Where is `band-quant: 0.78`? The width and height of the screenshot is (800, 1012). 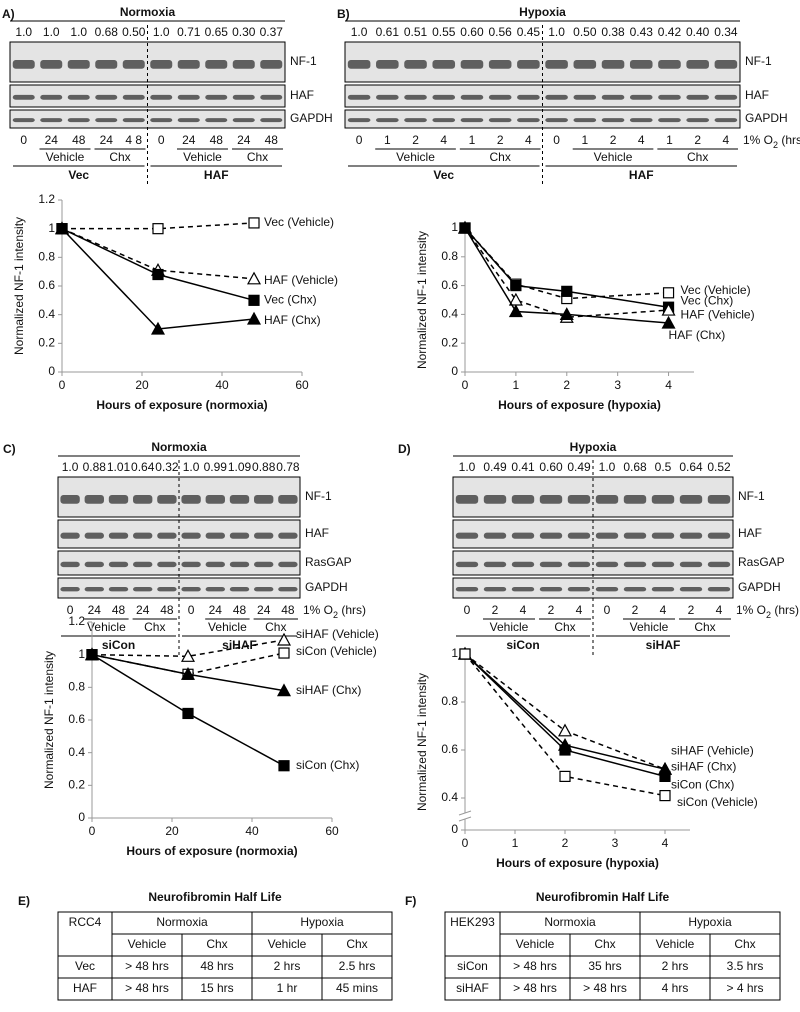 band-quant: 0.78 is located at coordinates (288, 467).